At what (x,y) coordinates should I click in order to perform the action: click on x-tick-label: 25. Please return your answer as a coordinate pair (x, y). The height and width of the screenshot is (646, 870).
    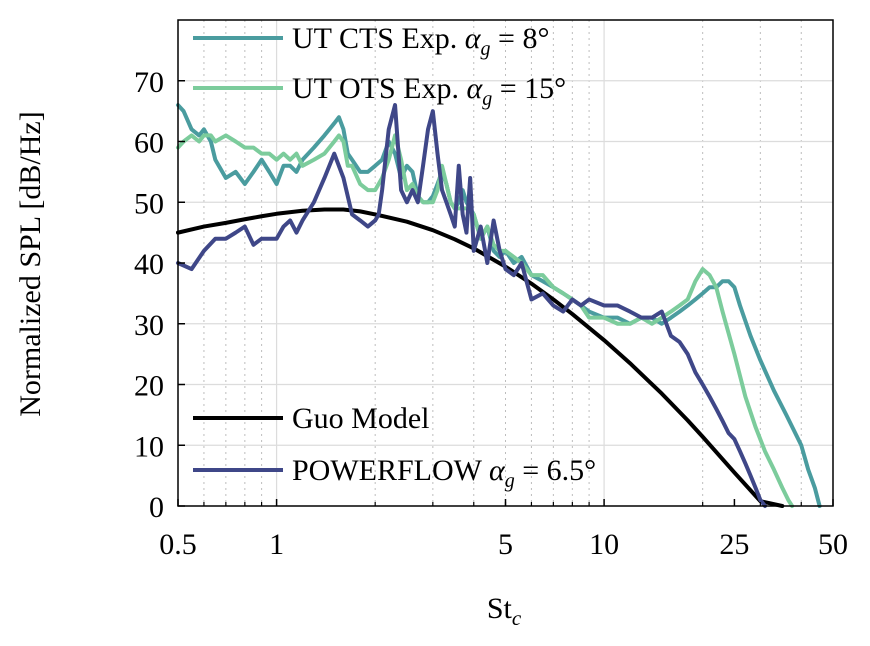
    Looking at the image, I should click on (734, 544).